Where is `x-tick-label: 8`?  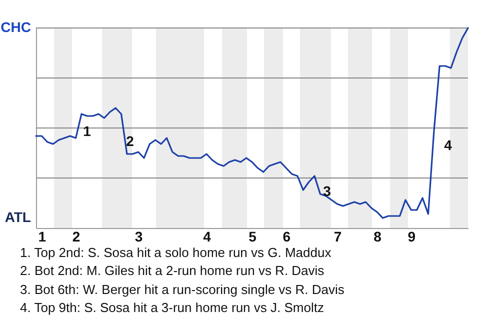 x-tick-label: 8 is located at coordinates (378, 236).